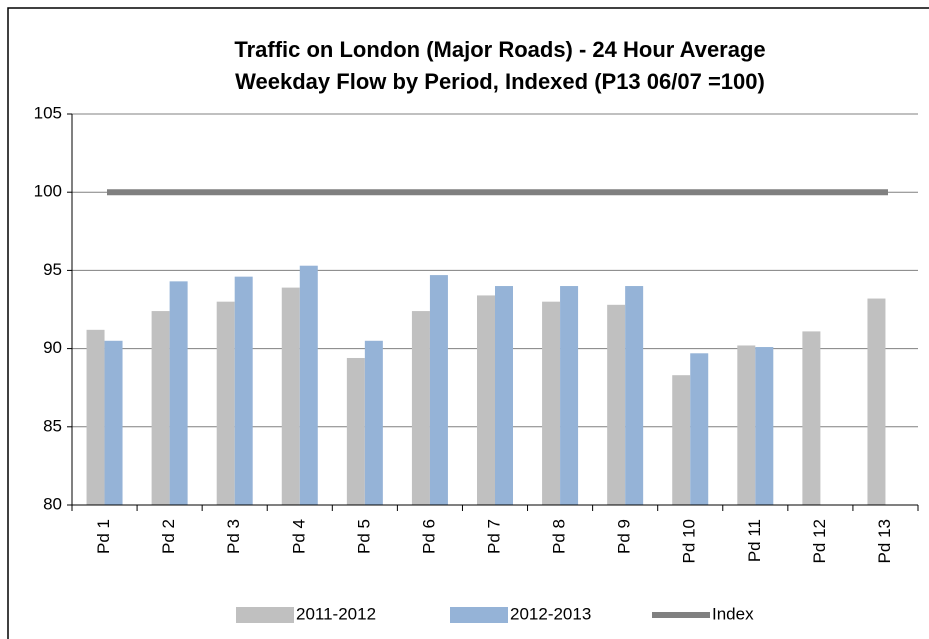 This screenshot has height=639, width=929. Describe the element at coordinates (493, 536) in the screenshot. I see `x-tick-label: Pd 7` at that location.